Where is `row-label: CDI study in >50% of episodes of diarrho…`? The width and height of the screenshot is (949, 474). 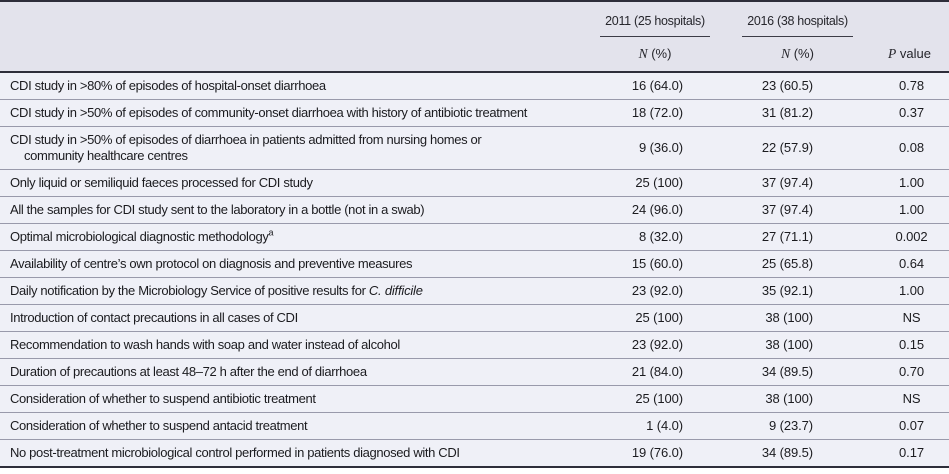 row-label: CDI study in >50% of episodes of diarrho… is located at coordinates (246, 147).